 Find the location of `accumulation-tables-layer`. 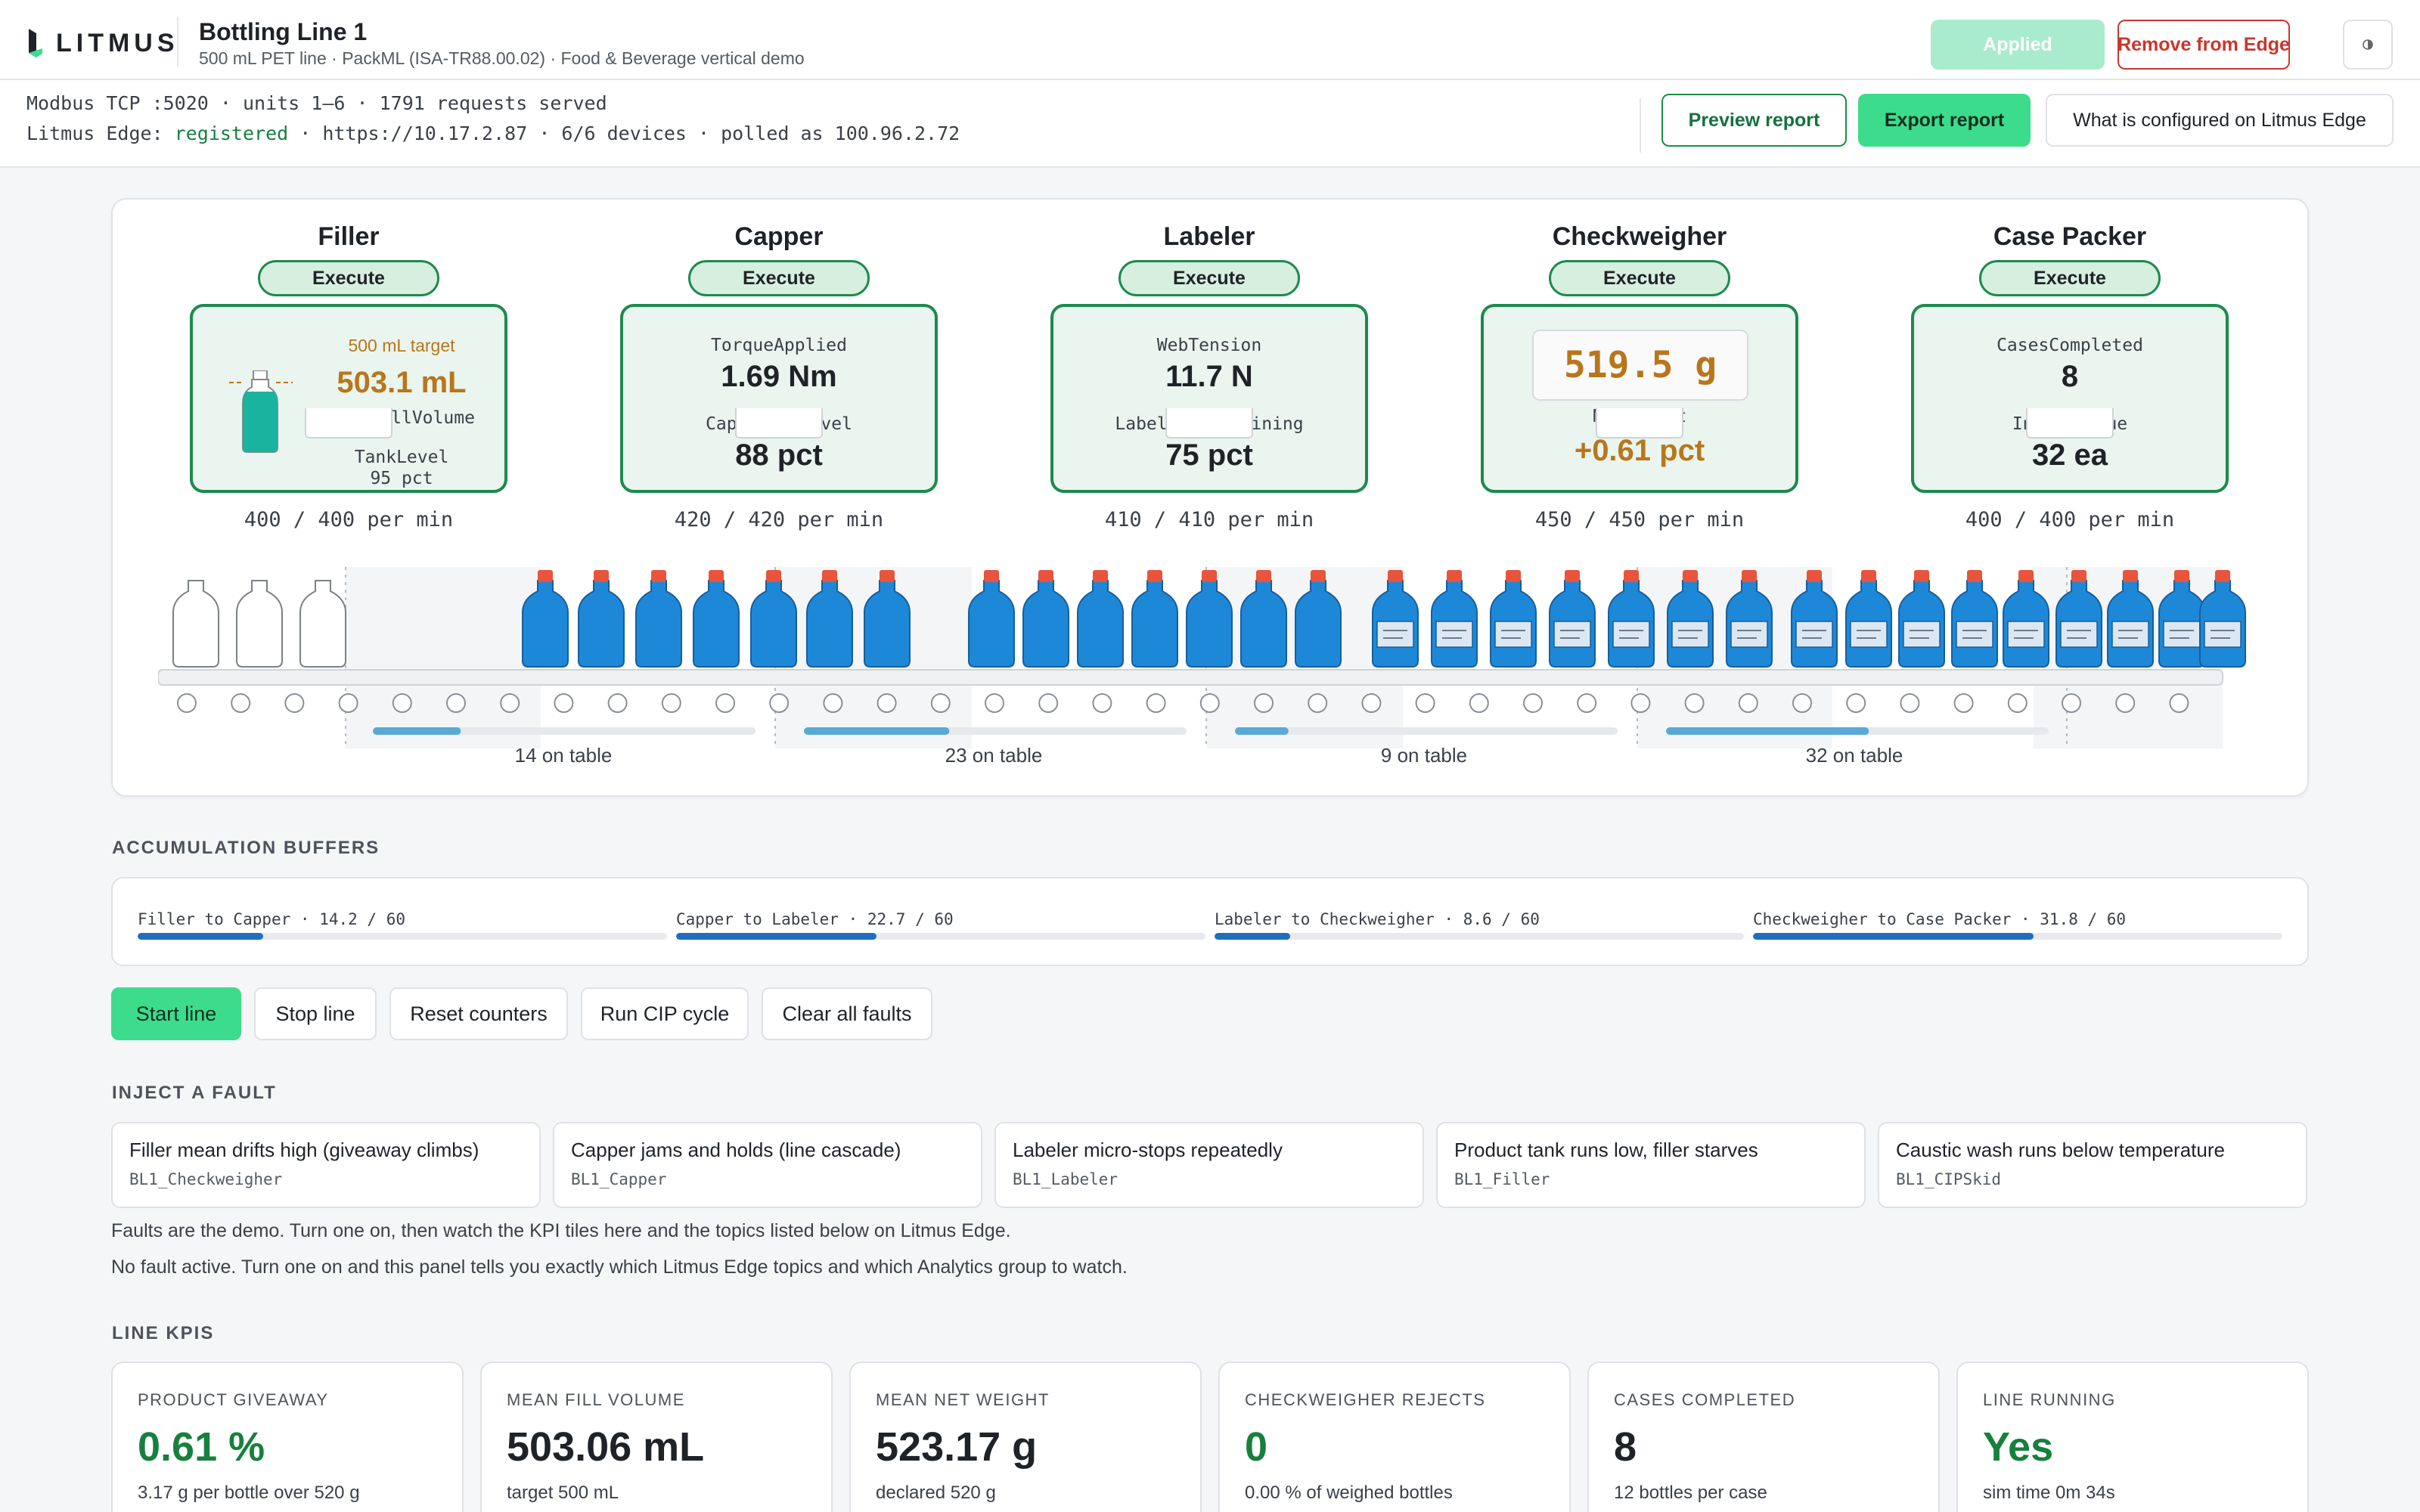

accumulation-tables-layer is located at coordinates (1211, 731).